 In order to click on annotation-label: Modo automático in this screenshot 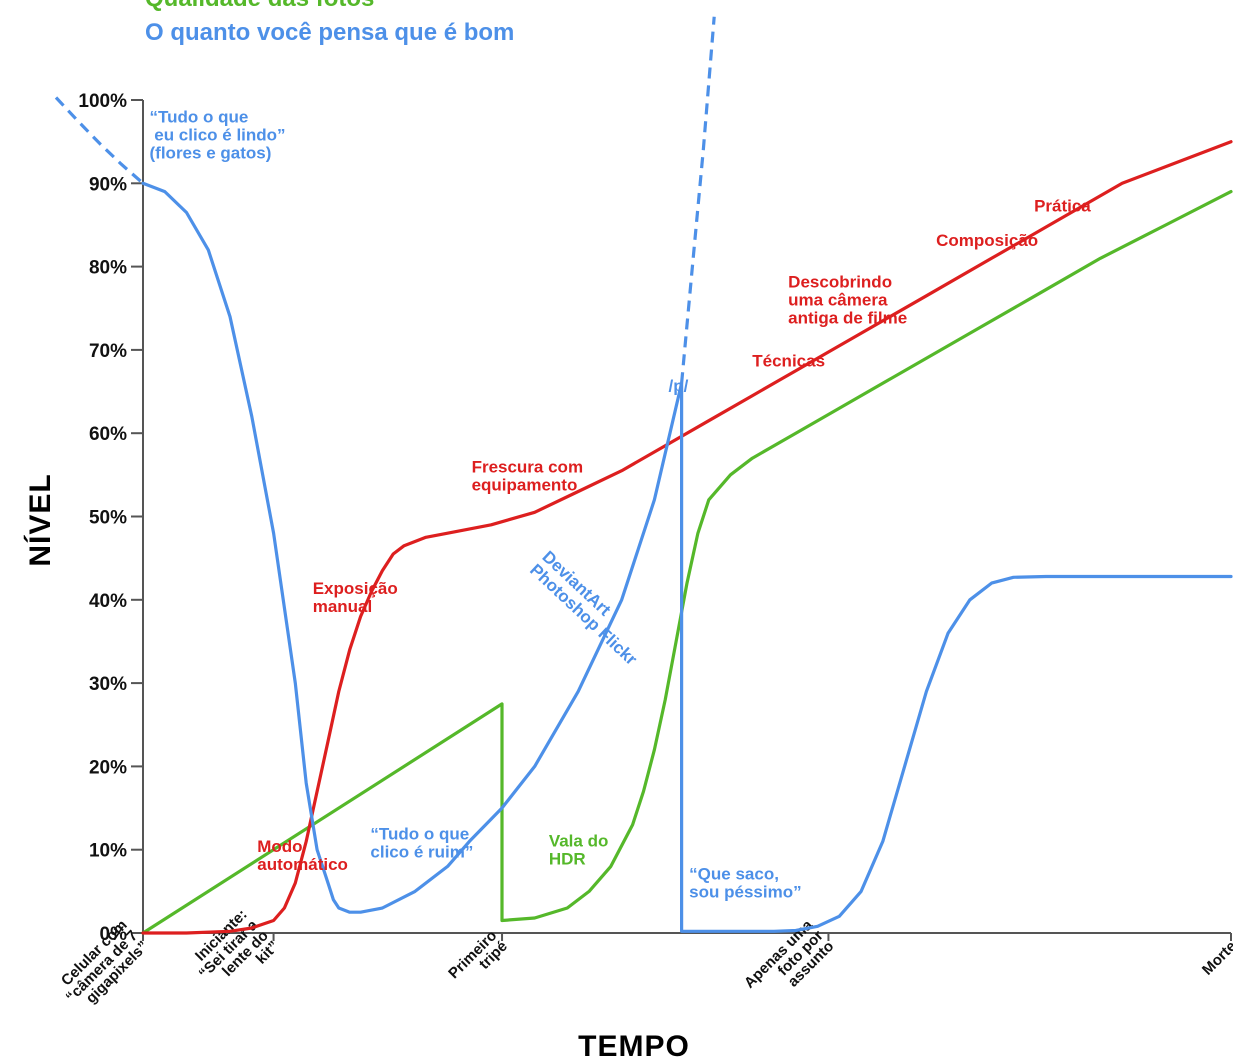, I will do `click(302, 855)`.